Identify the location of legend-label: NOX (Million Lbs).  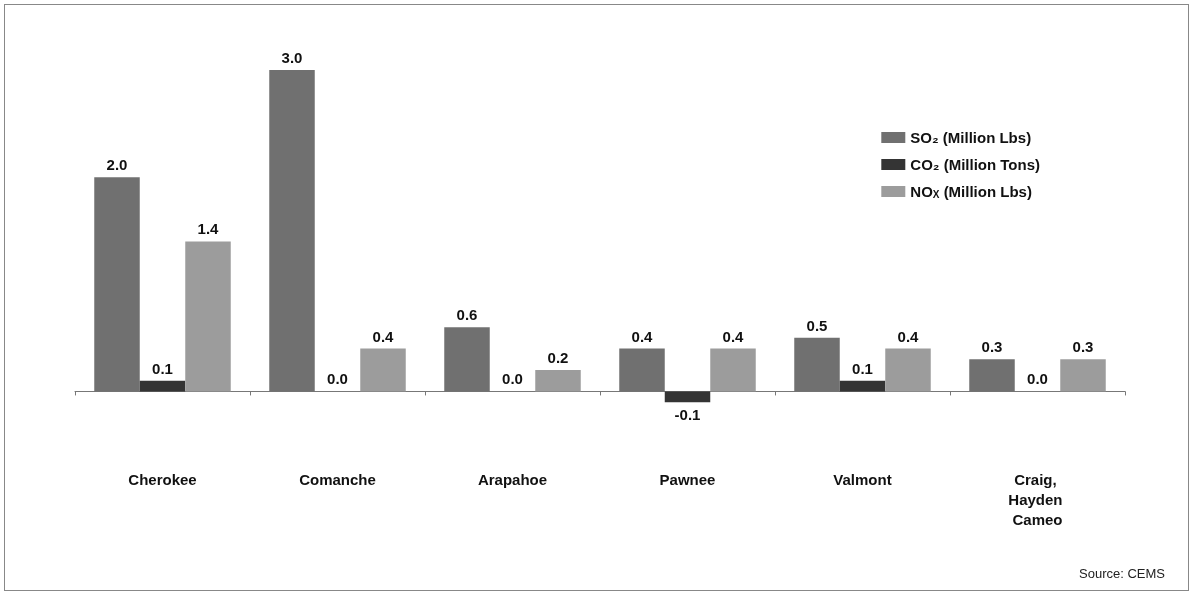
(971, 191).